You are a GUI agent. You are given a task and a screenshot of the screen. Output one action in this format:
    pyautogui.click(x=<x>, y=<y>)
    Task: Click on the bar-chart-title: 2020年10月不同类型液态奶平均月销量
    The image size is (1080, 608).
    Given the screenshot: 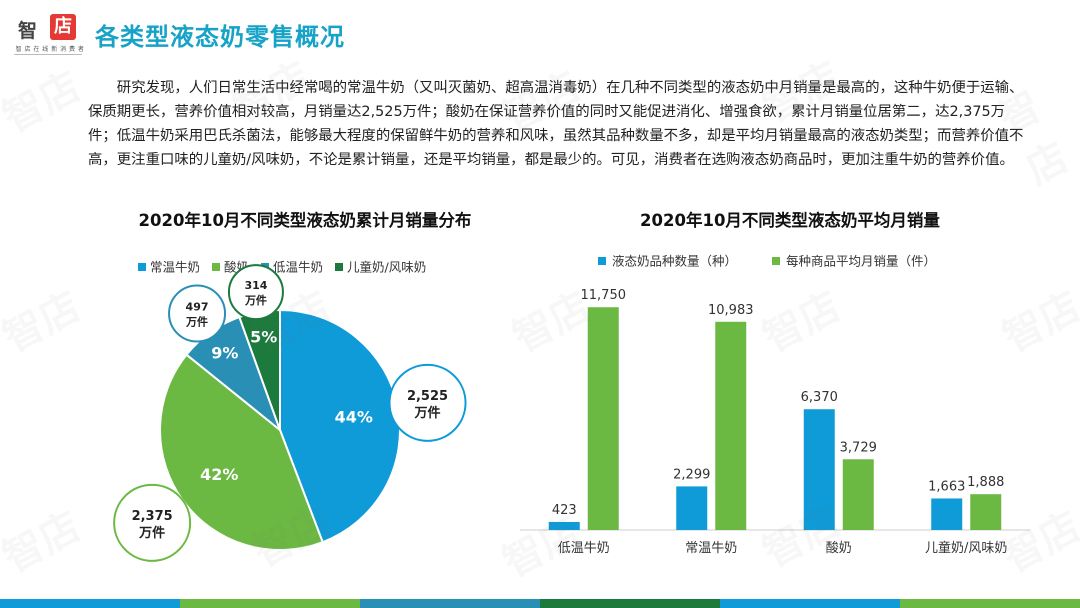 What is the action you would take?
    pyautogui.click(x=790, y=220)
    